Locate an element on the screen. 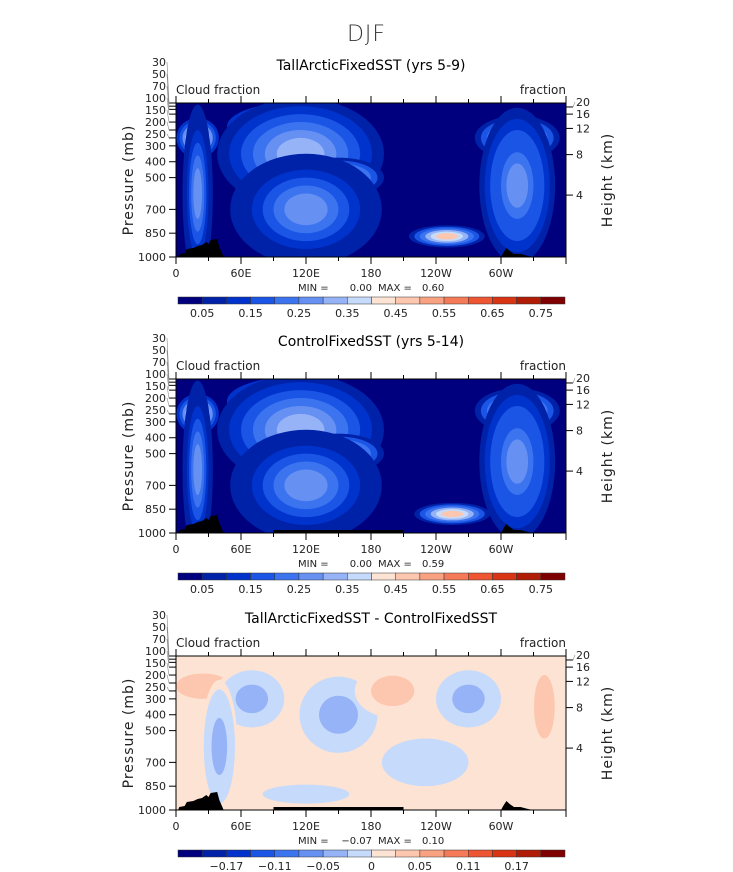 The width and height of the screenshot is (733, 872). right-label: fraction is located at coordinates (543, 90).